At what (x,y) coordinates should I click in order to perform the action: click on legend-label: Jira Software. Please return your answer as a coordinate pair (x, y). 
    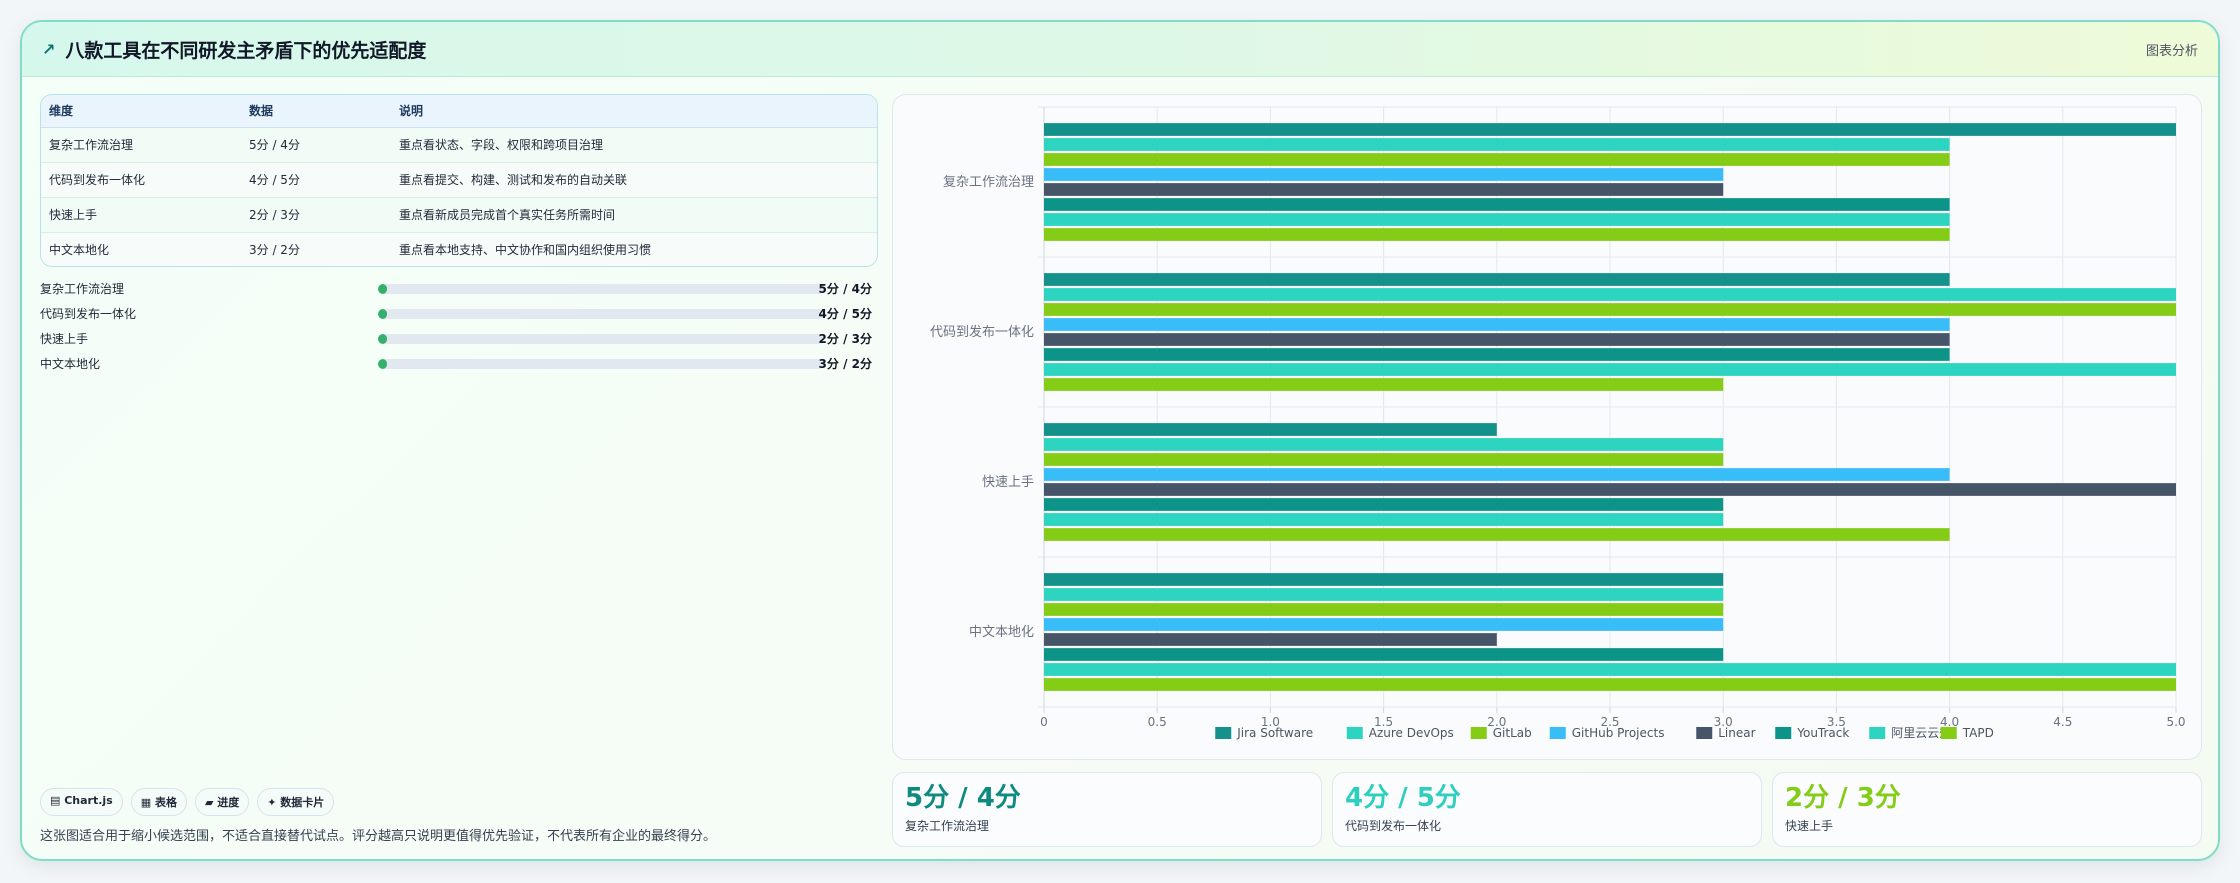
    Looking at the image, I should click on (1274, 733).